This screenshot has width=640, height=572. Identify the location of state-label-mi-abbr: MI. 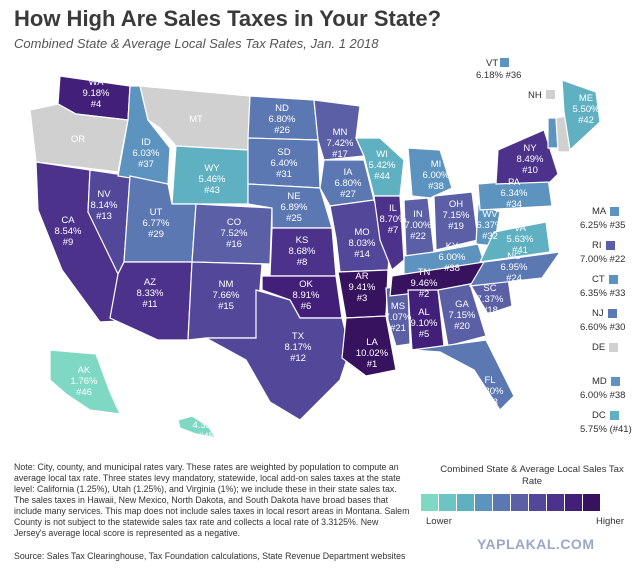
(436, 164).